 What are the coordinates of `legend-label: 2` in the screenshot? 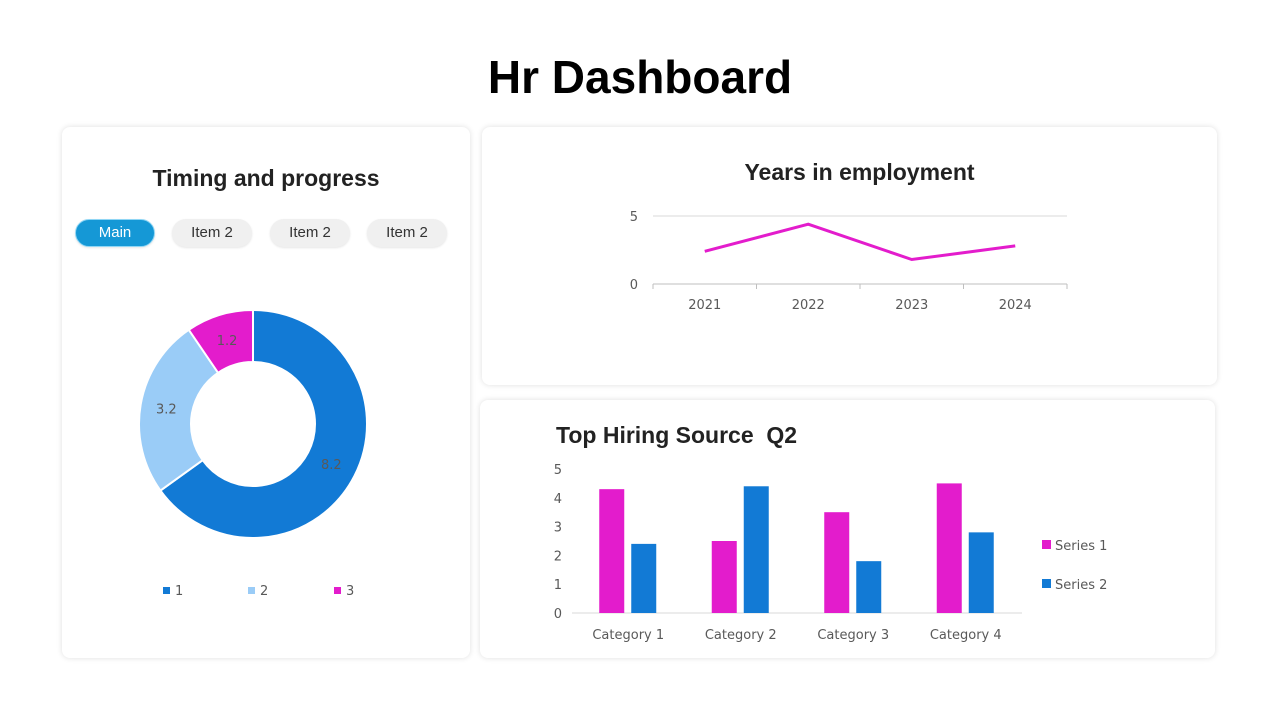 It's located at (264, 591).